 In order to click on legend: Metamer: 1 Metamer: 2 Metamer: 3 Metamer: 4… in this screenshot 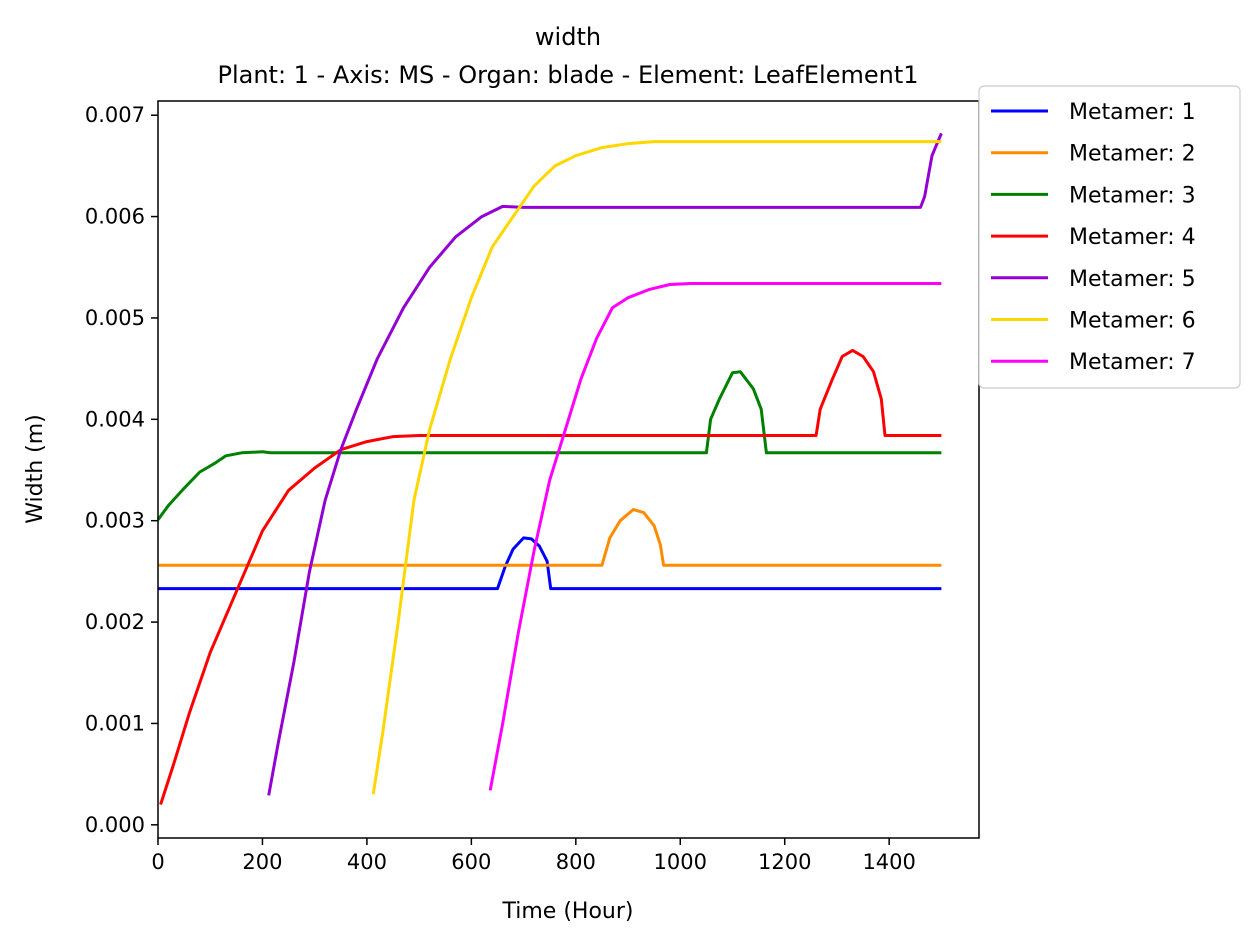, I will do `click(1109, 237)`.